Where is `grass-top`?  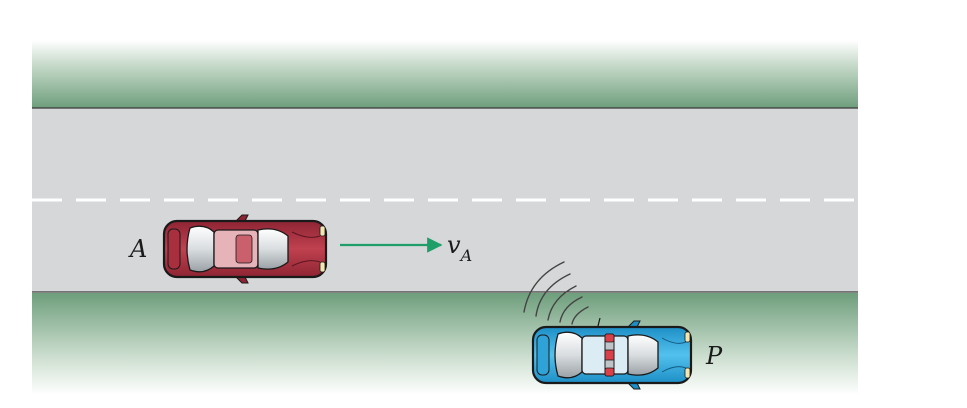
grass-top is located at coordinates (445, 74).